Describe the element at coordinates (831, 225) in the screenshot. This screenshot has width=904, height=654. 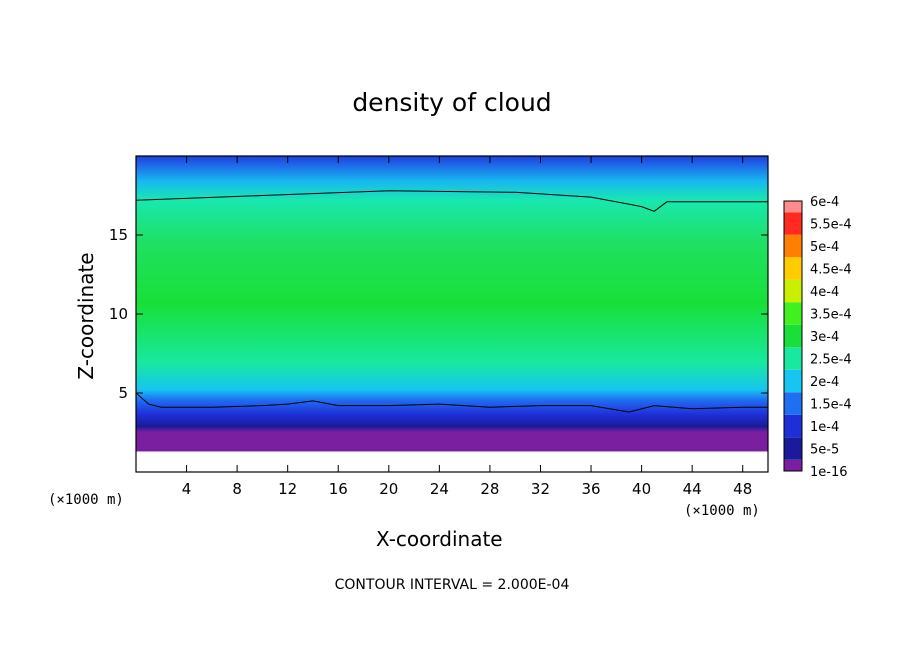
I see `colorbar-label: 5.5e-4` at that location.